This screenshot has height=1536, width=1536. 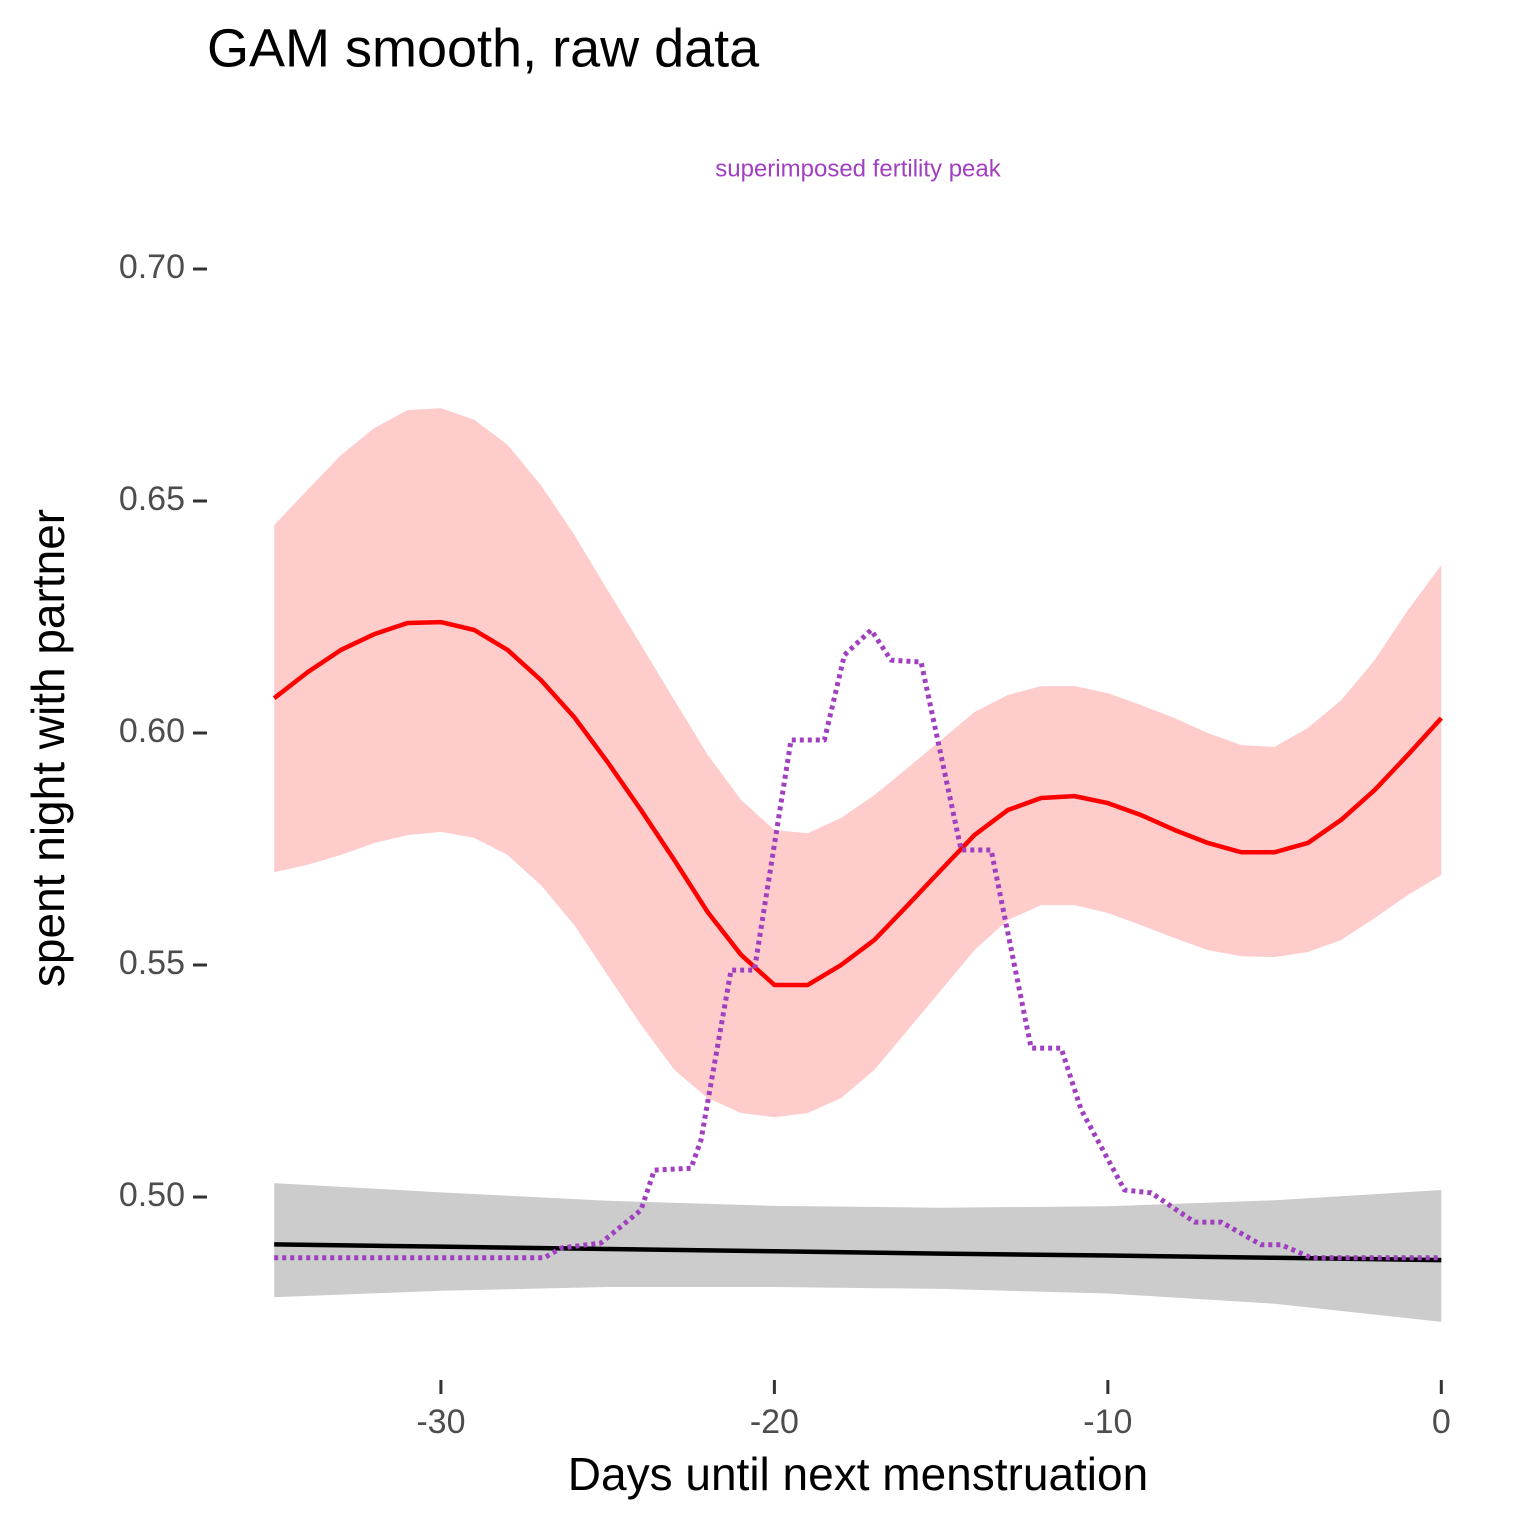 I want to click on chart-title: GAM smooth, raw data, so click(x=483, y=48).